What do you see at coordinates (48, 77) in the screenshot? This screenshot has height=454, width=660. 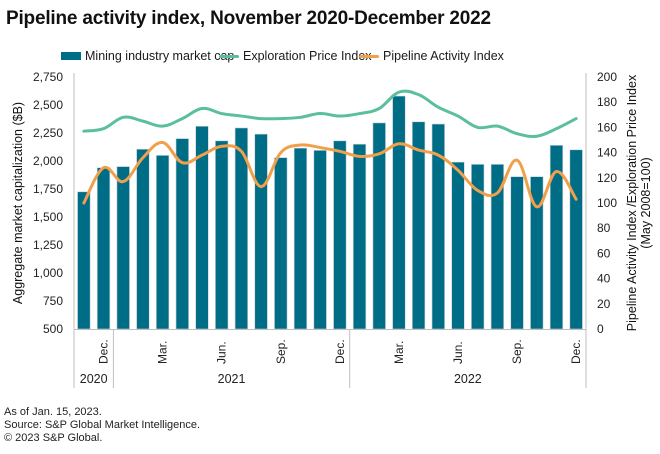 I see `left-tick-label: 2,750` at bounding box center [48, 77].